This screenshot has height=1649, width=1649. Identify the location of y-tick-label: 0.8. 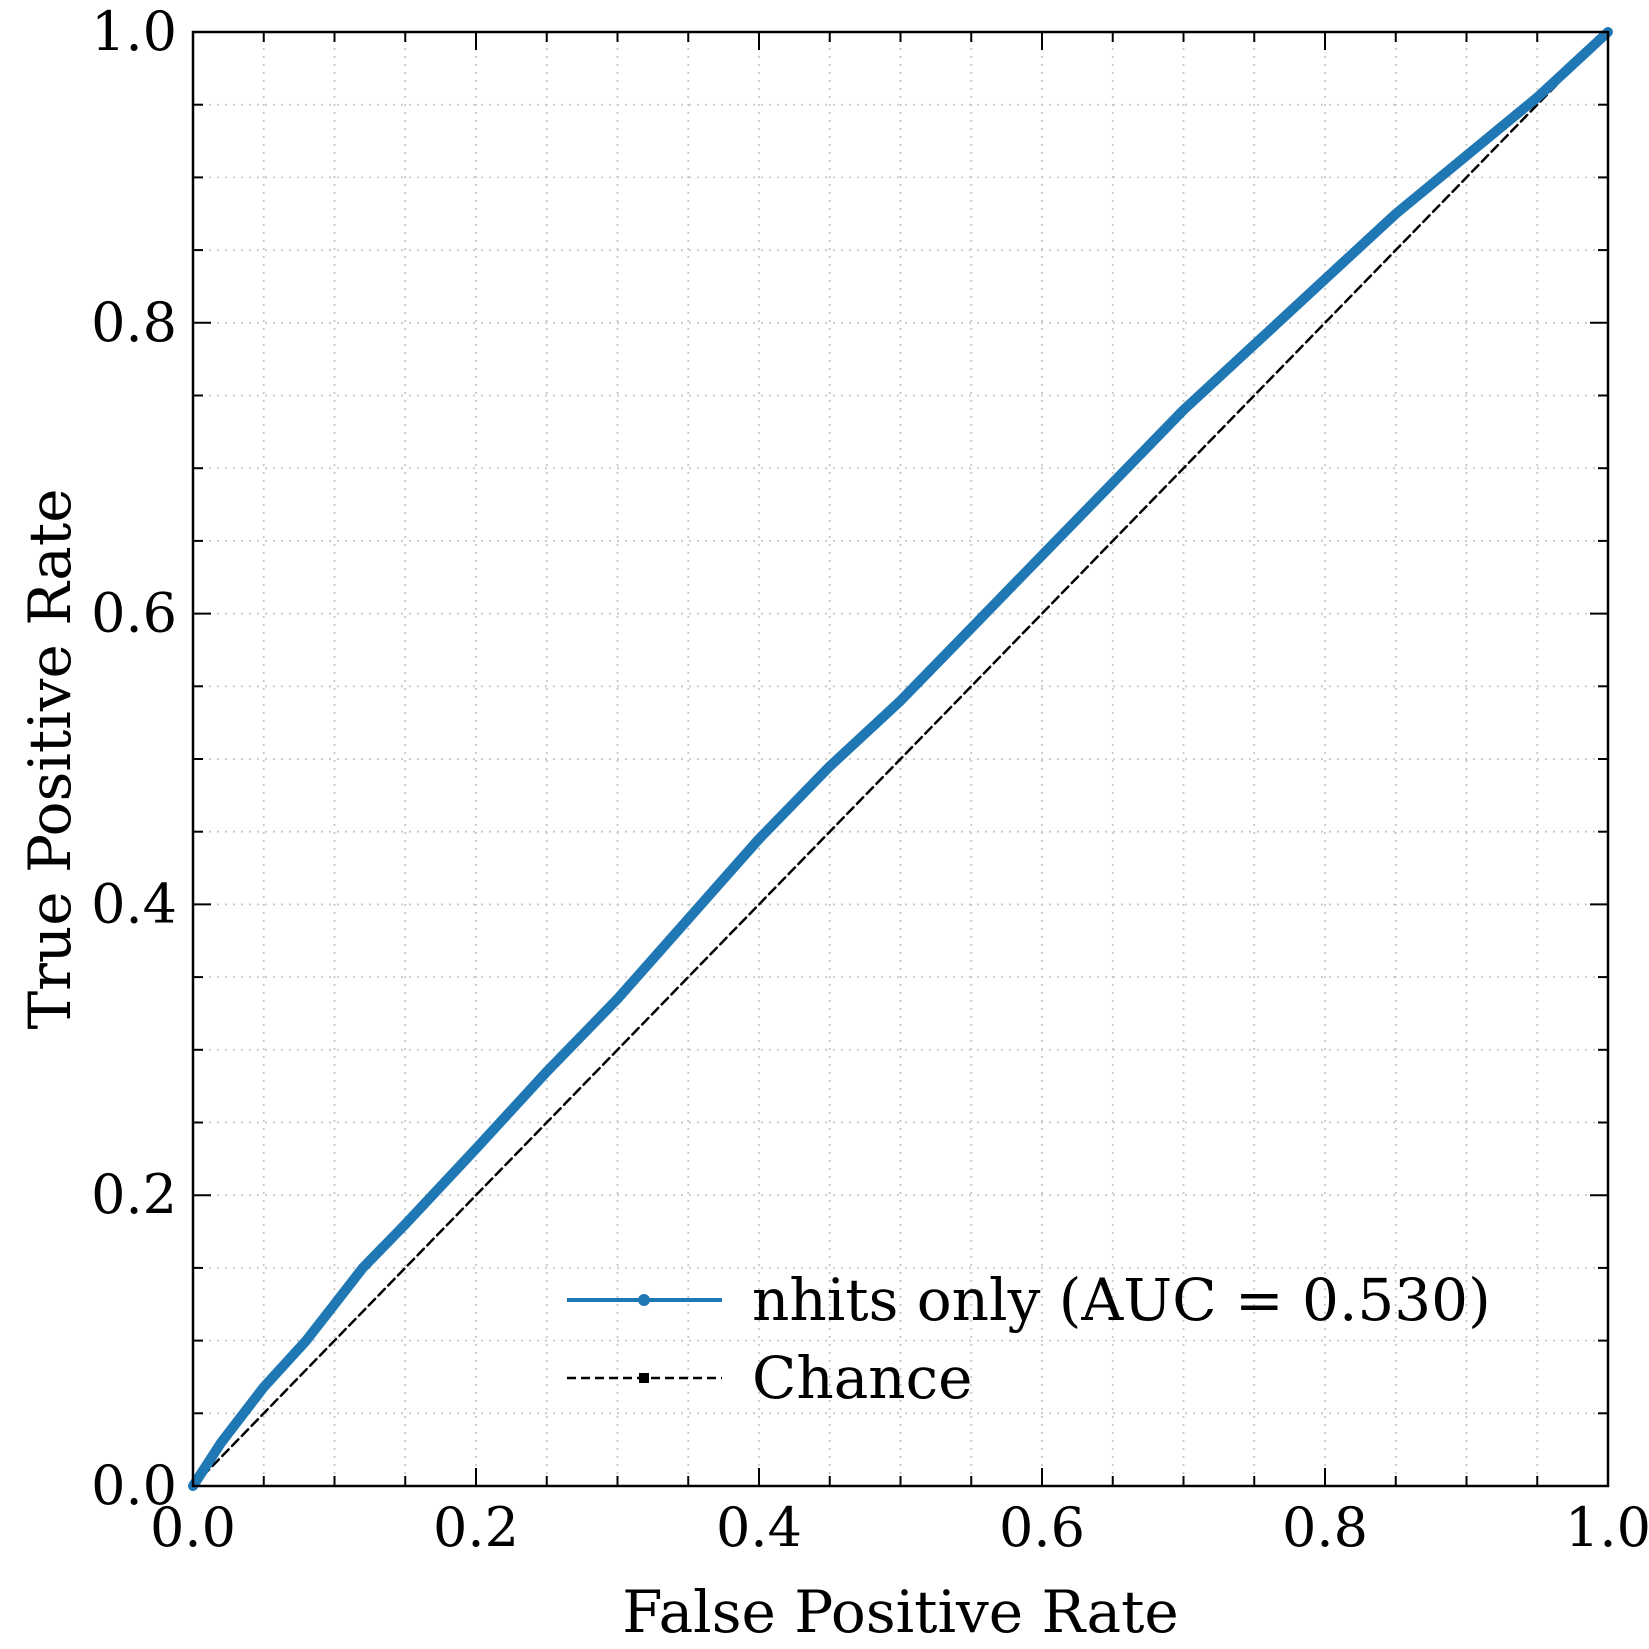
(134, 322).